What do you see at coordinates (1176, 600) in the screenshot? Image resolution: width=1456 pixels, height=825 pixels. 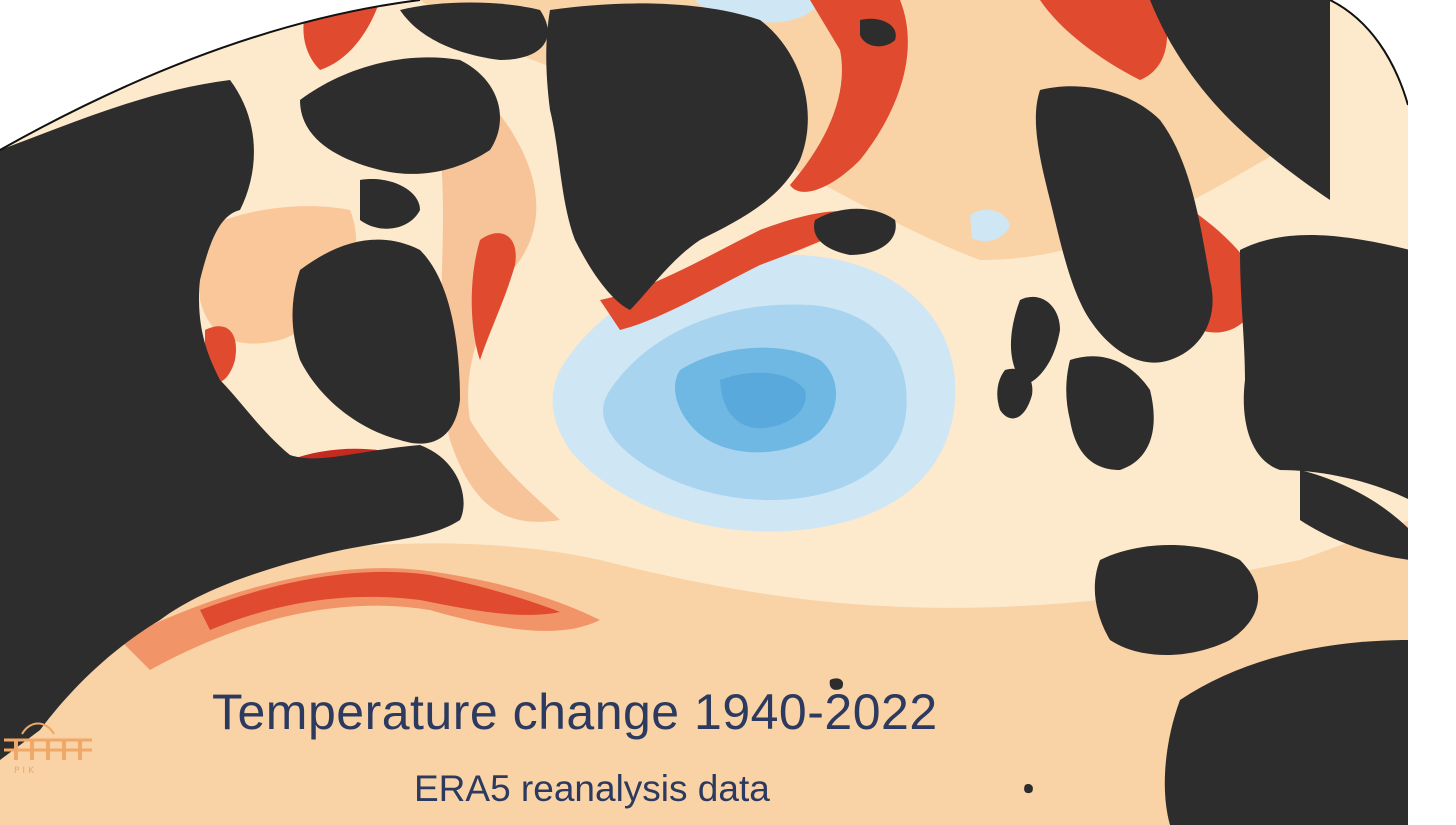 I see `iberian-peninsula` at bounding box center [1176, 600].